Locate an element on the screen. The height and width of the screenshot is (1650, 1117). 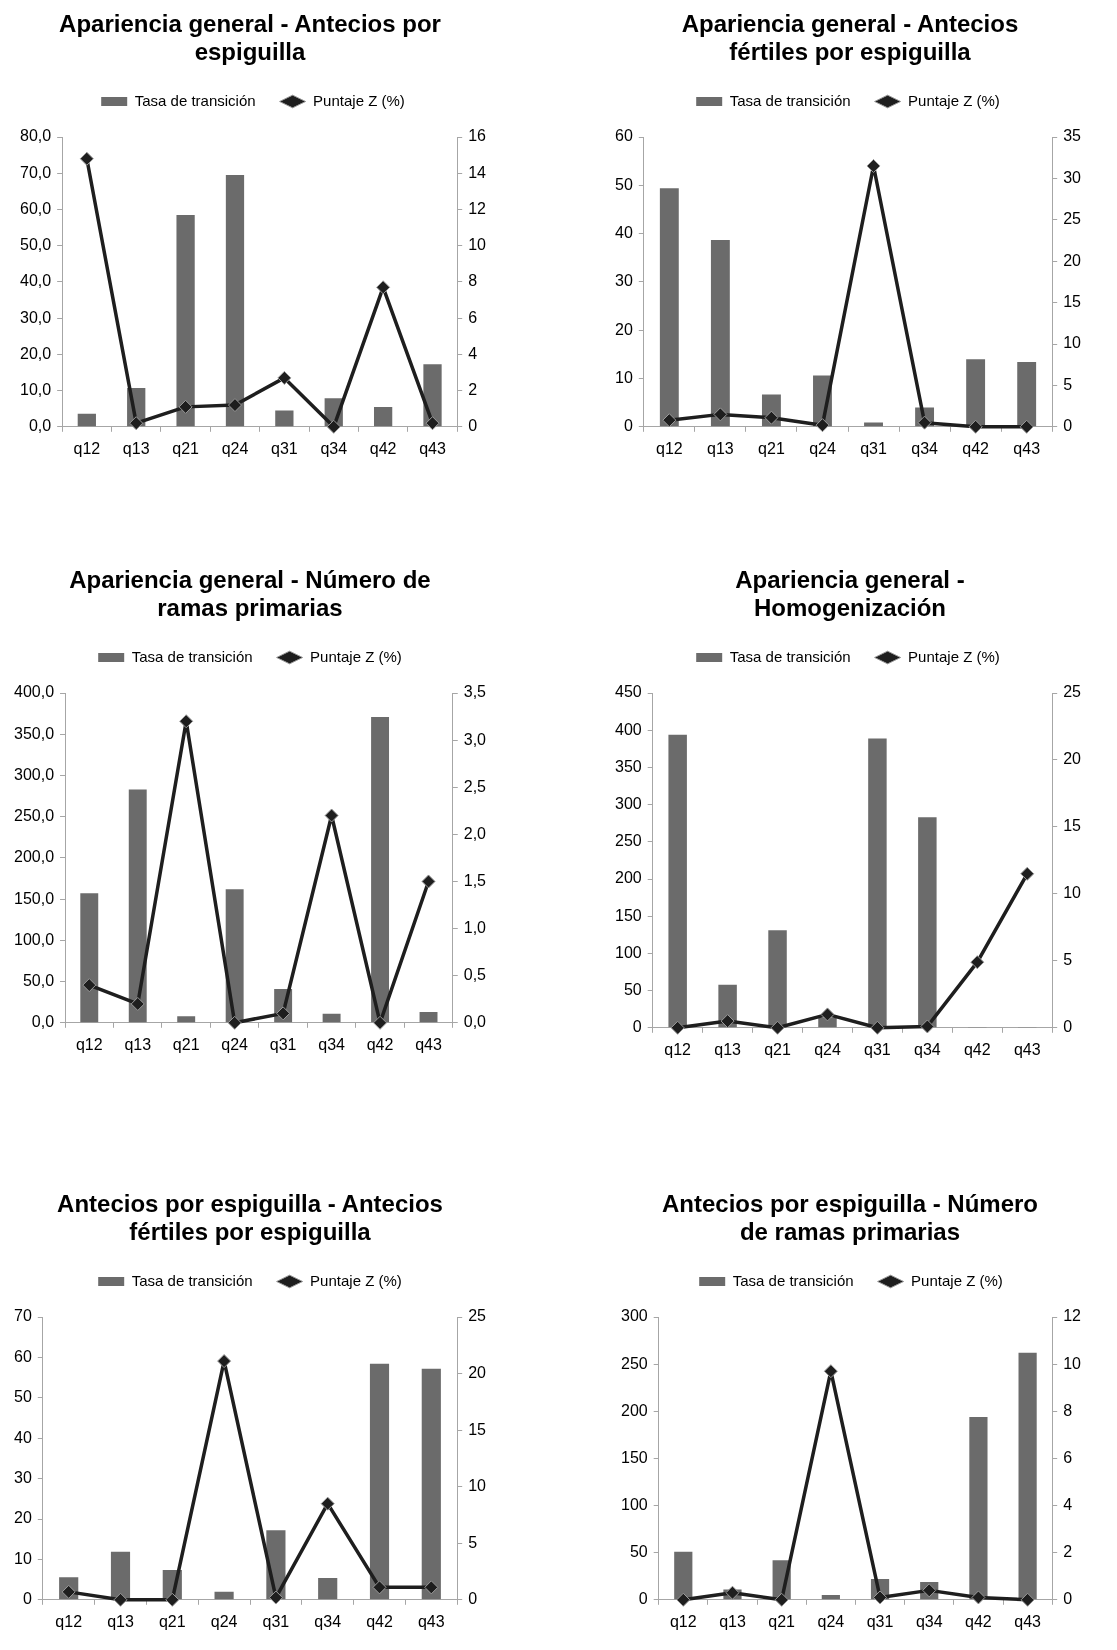
y-tick-label: 350,0 is located at coordinates (34, 733).